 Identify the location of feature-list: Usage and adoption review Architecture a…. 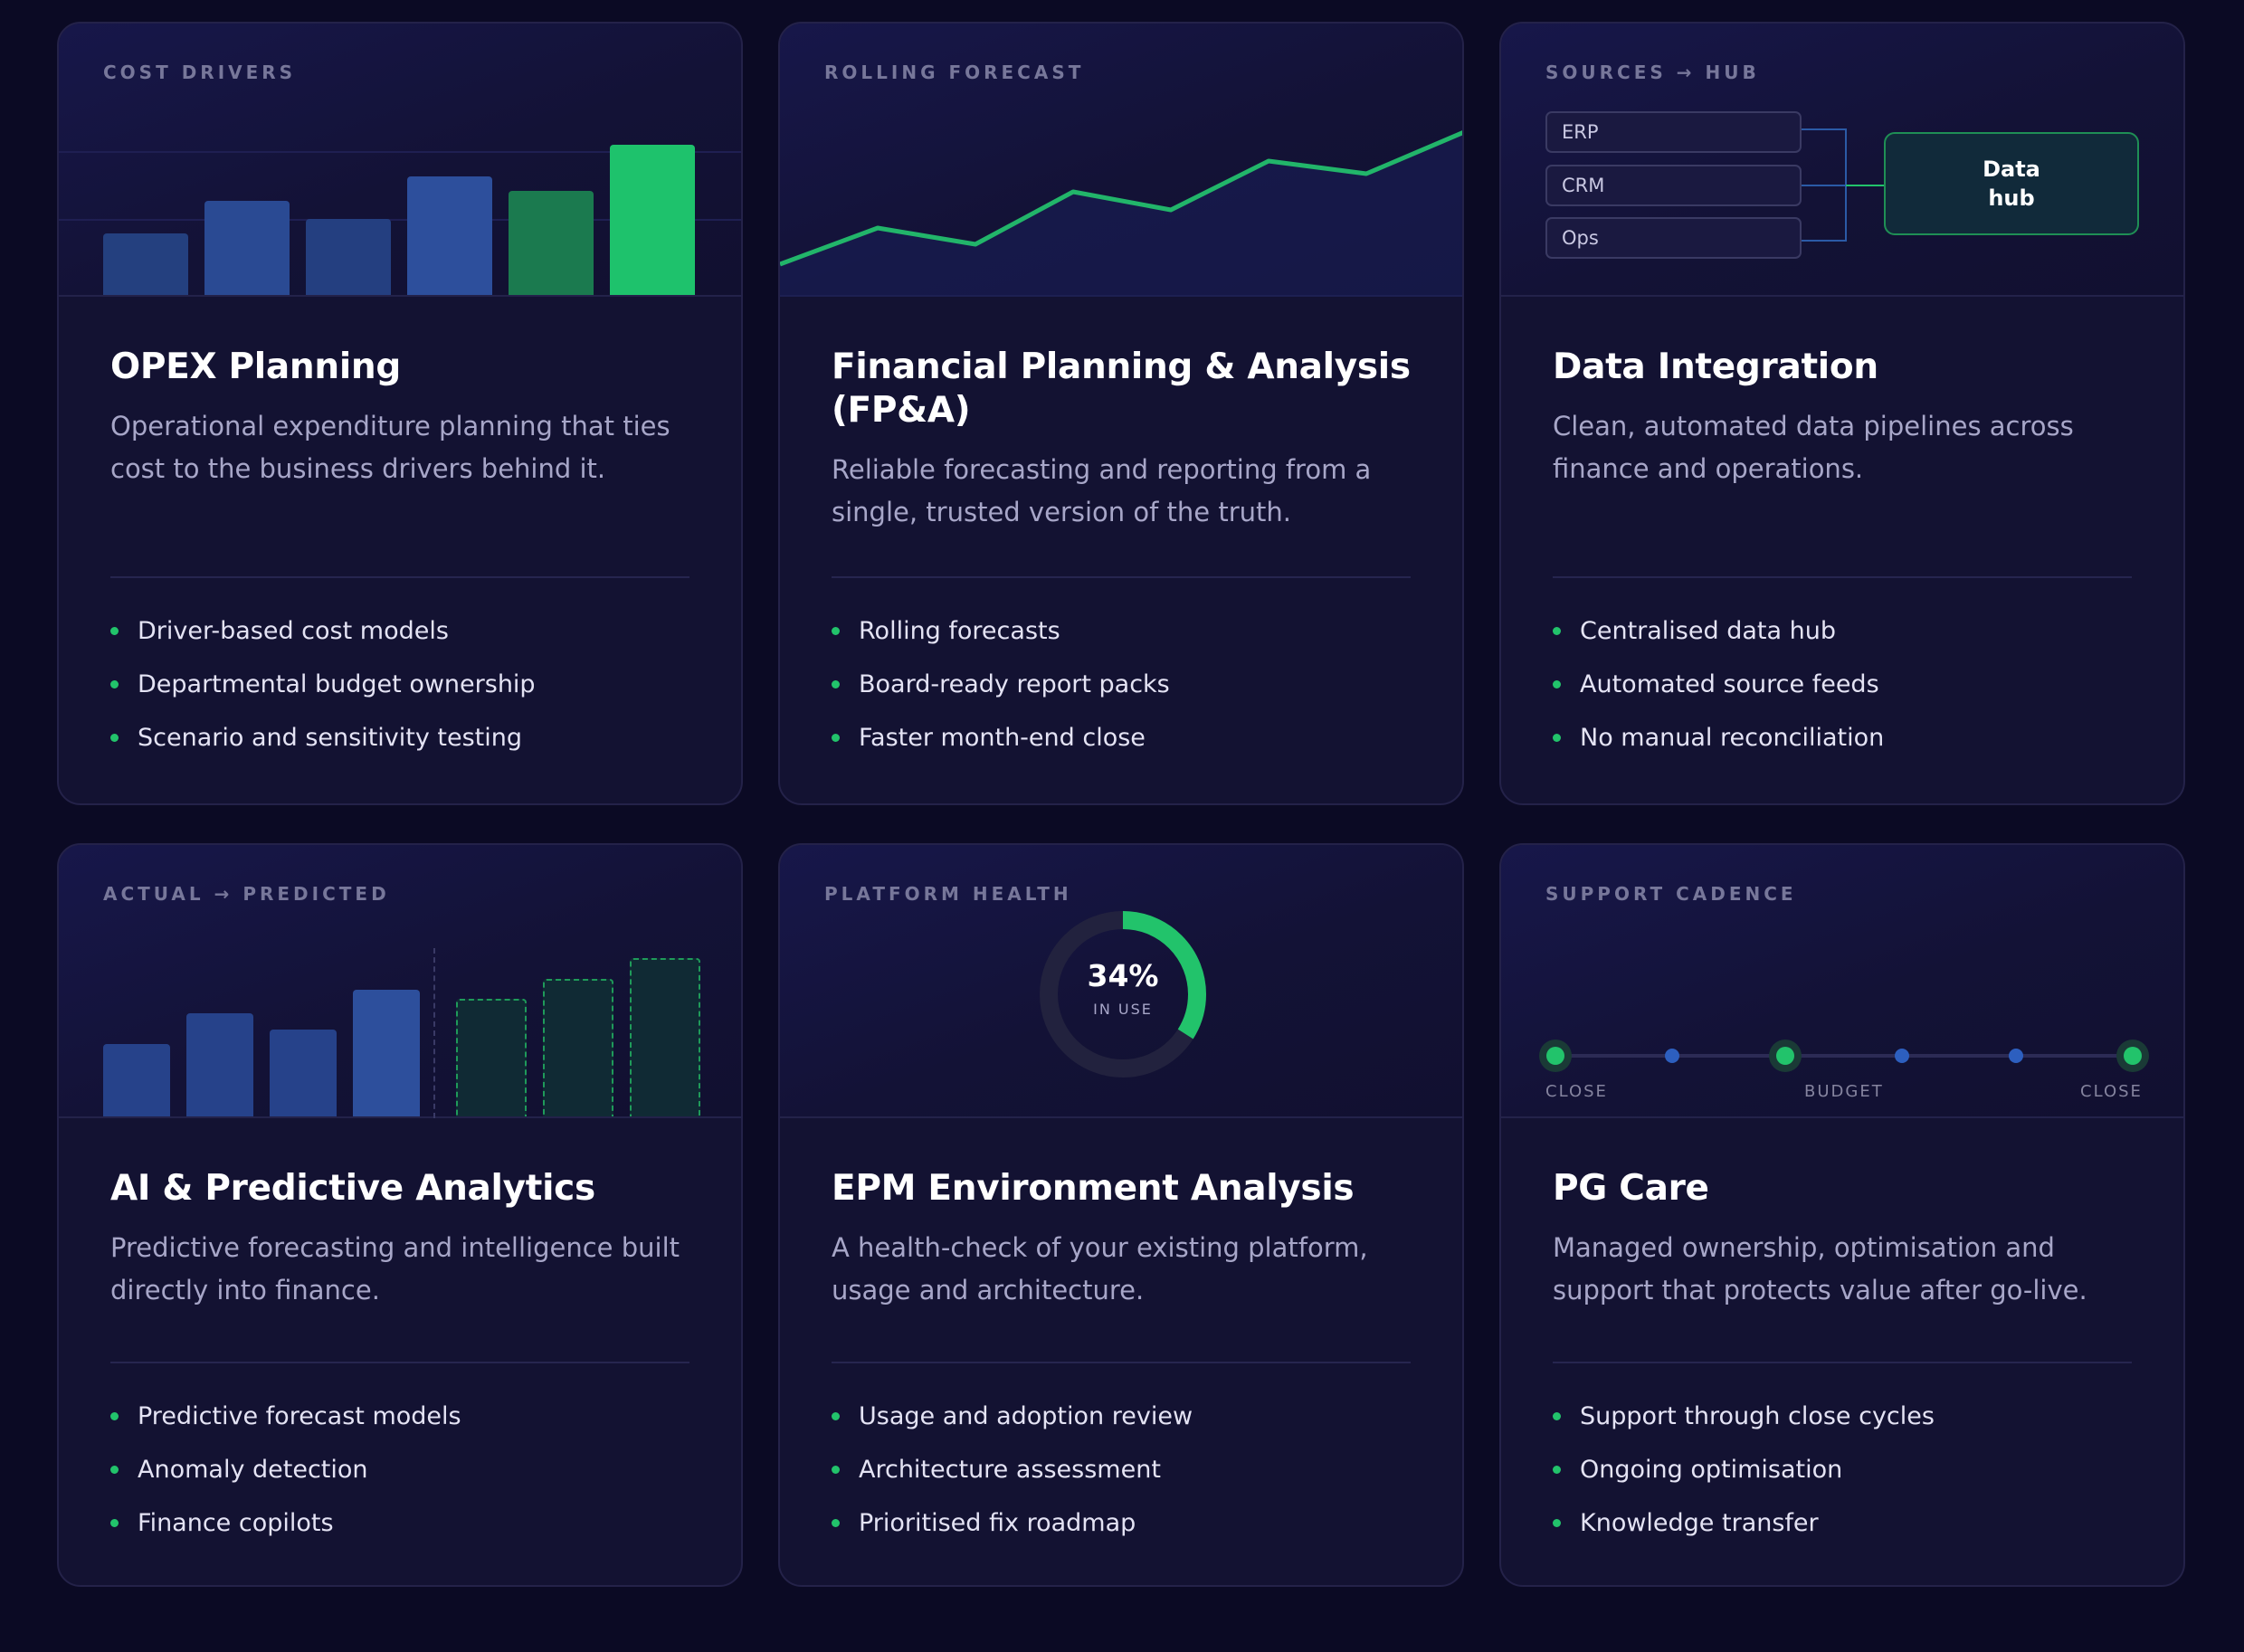
(1129, 1470).